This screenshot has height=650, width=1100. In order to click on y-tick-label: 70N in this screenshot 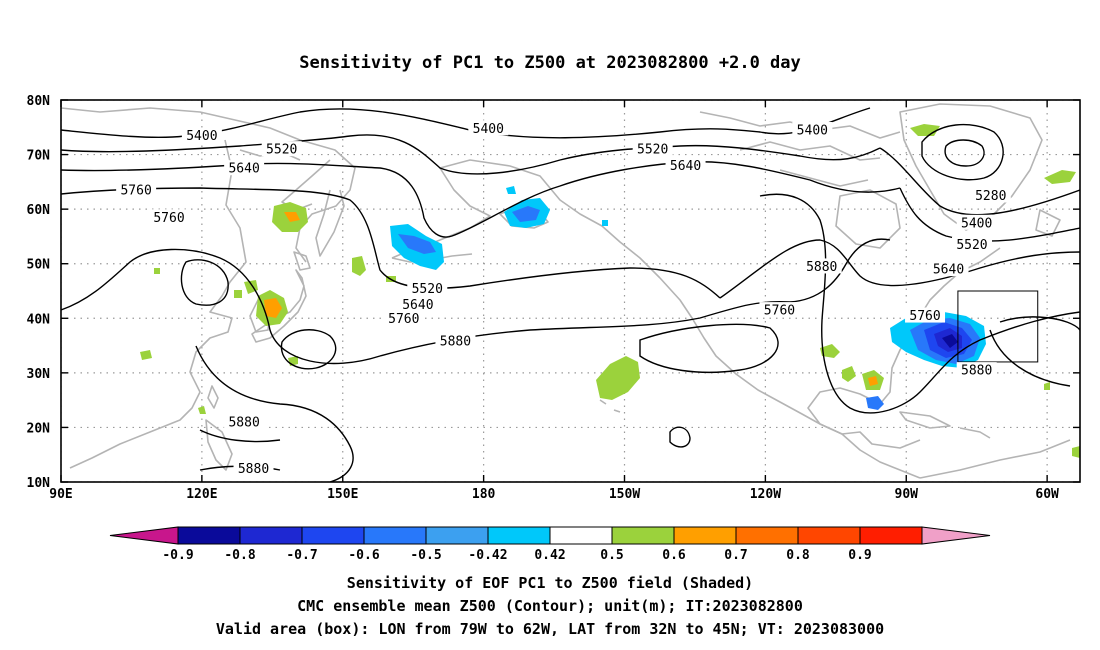, I will do `click(39, 156)`.